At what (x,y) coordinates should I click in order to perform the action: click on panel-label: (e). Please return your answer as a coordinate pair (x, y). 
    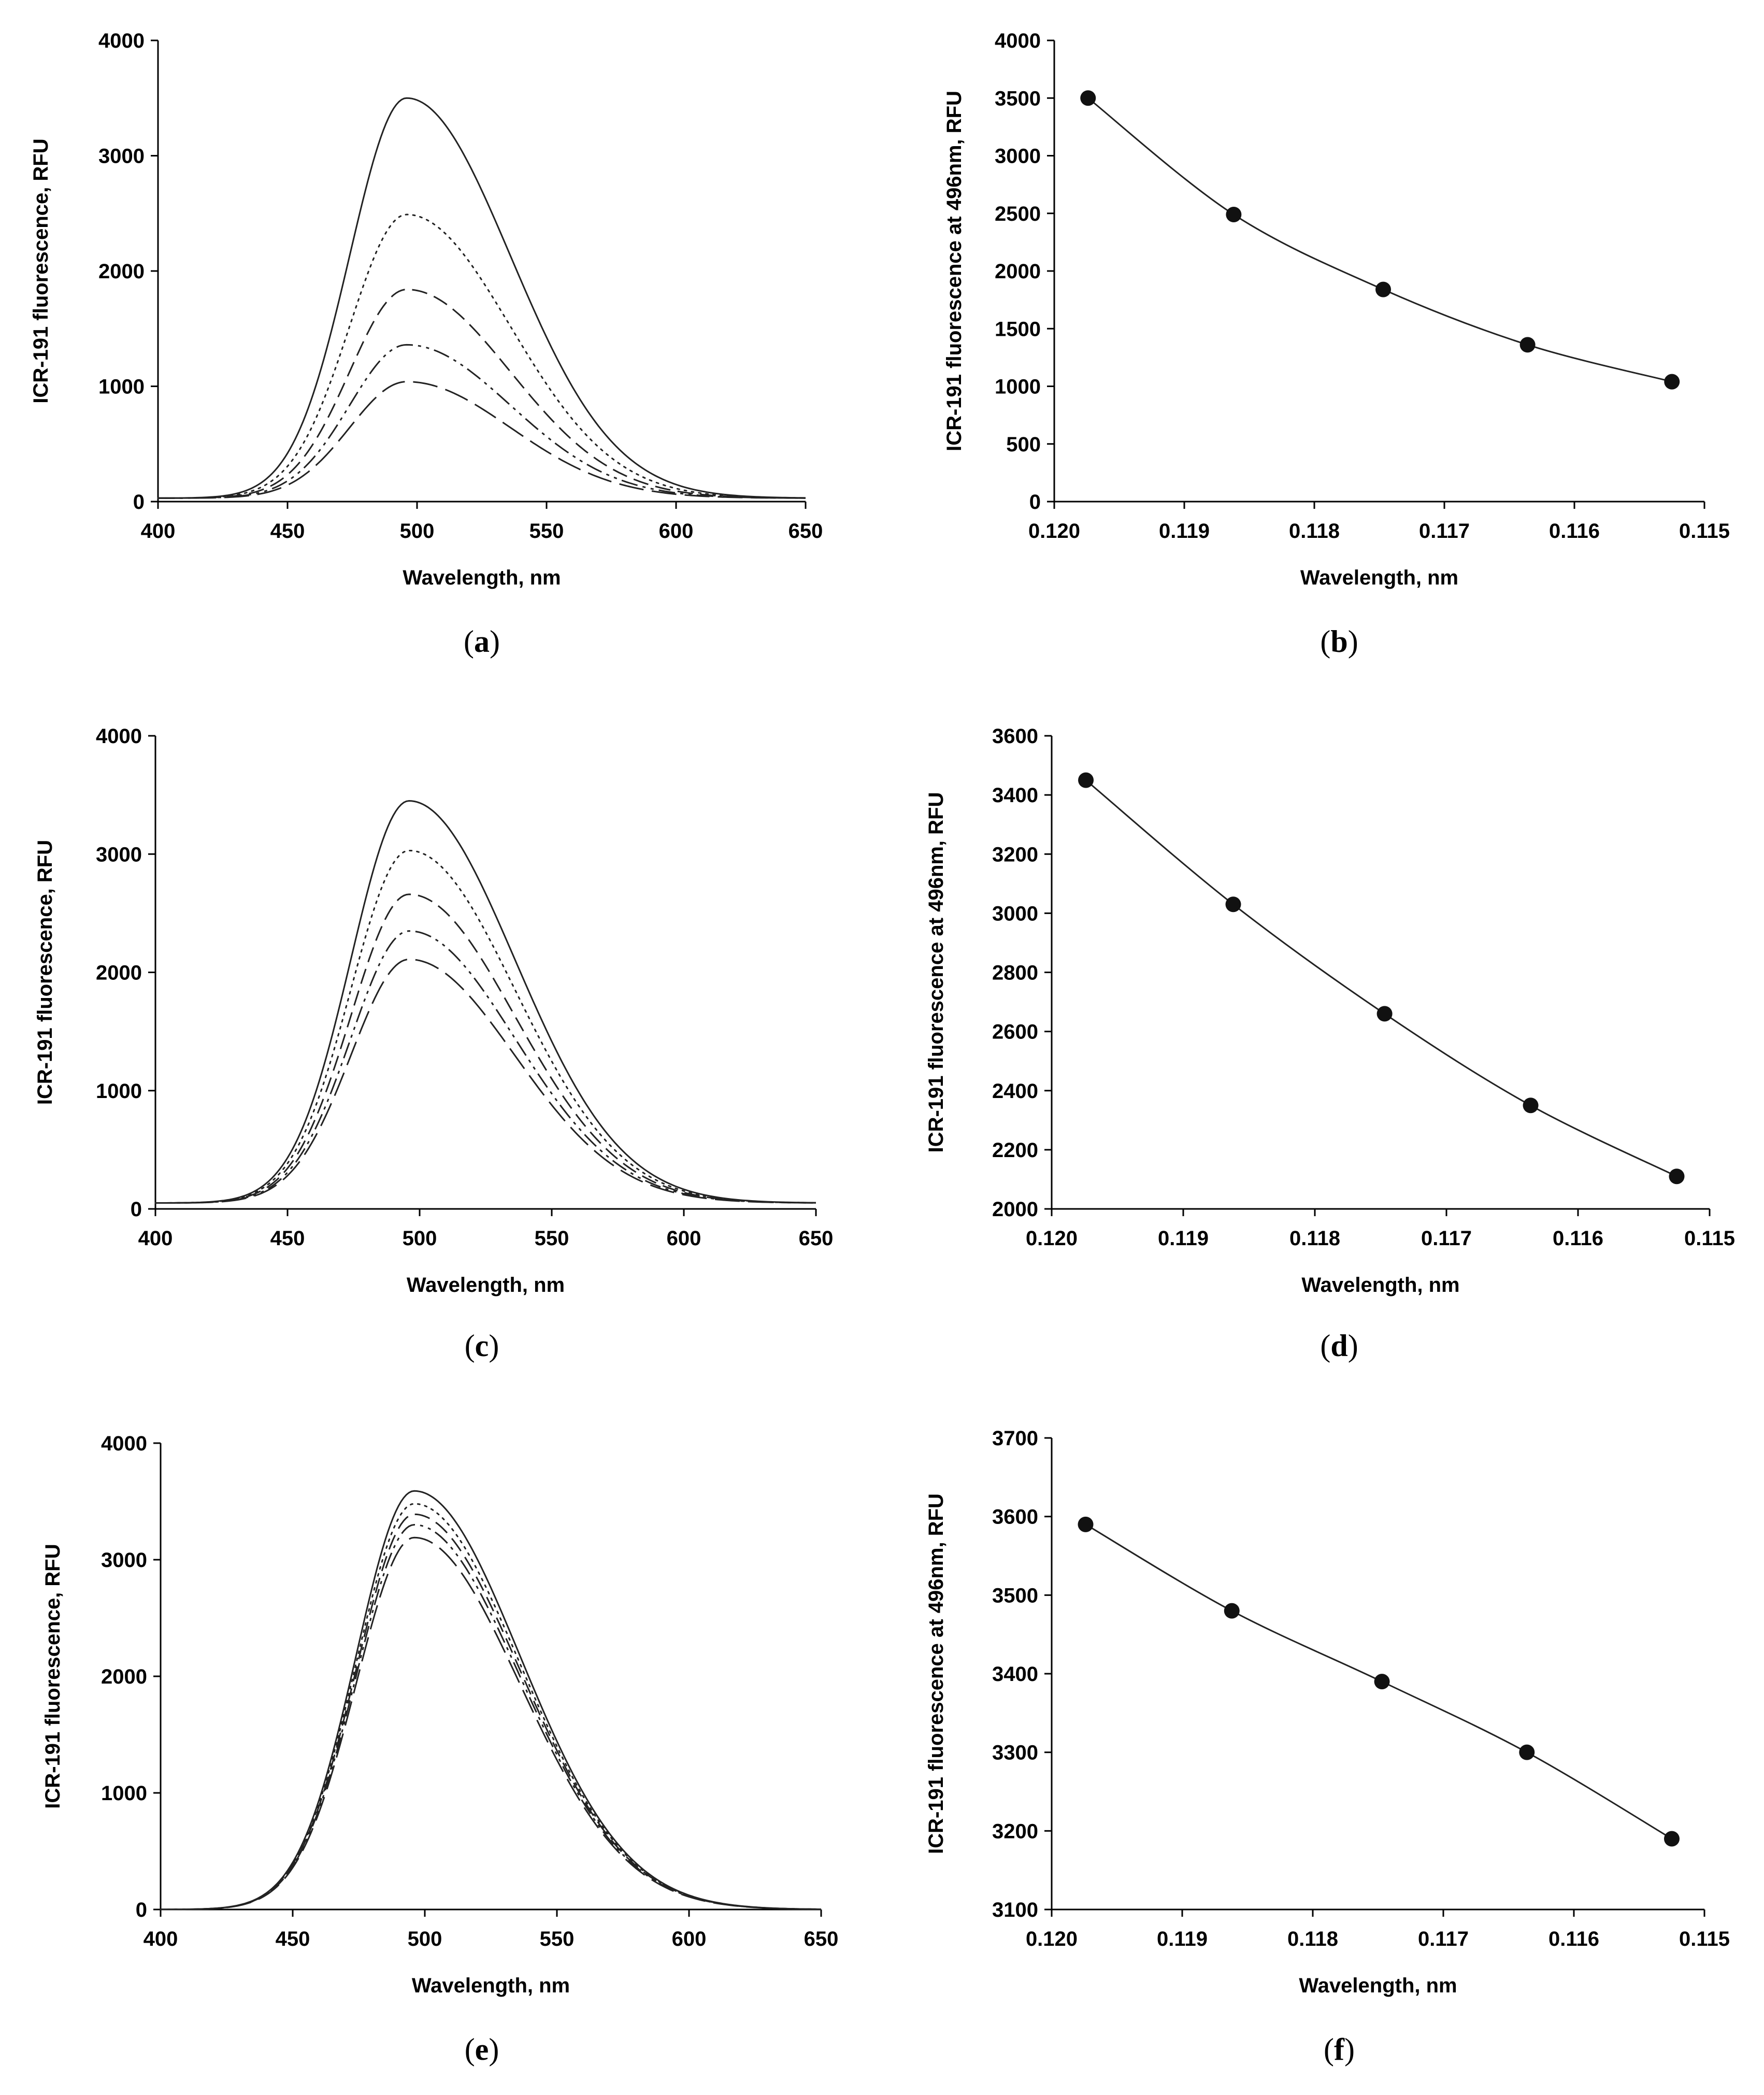
    Looking at the image, I should click on (482, 2050).